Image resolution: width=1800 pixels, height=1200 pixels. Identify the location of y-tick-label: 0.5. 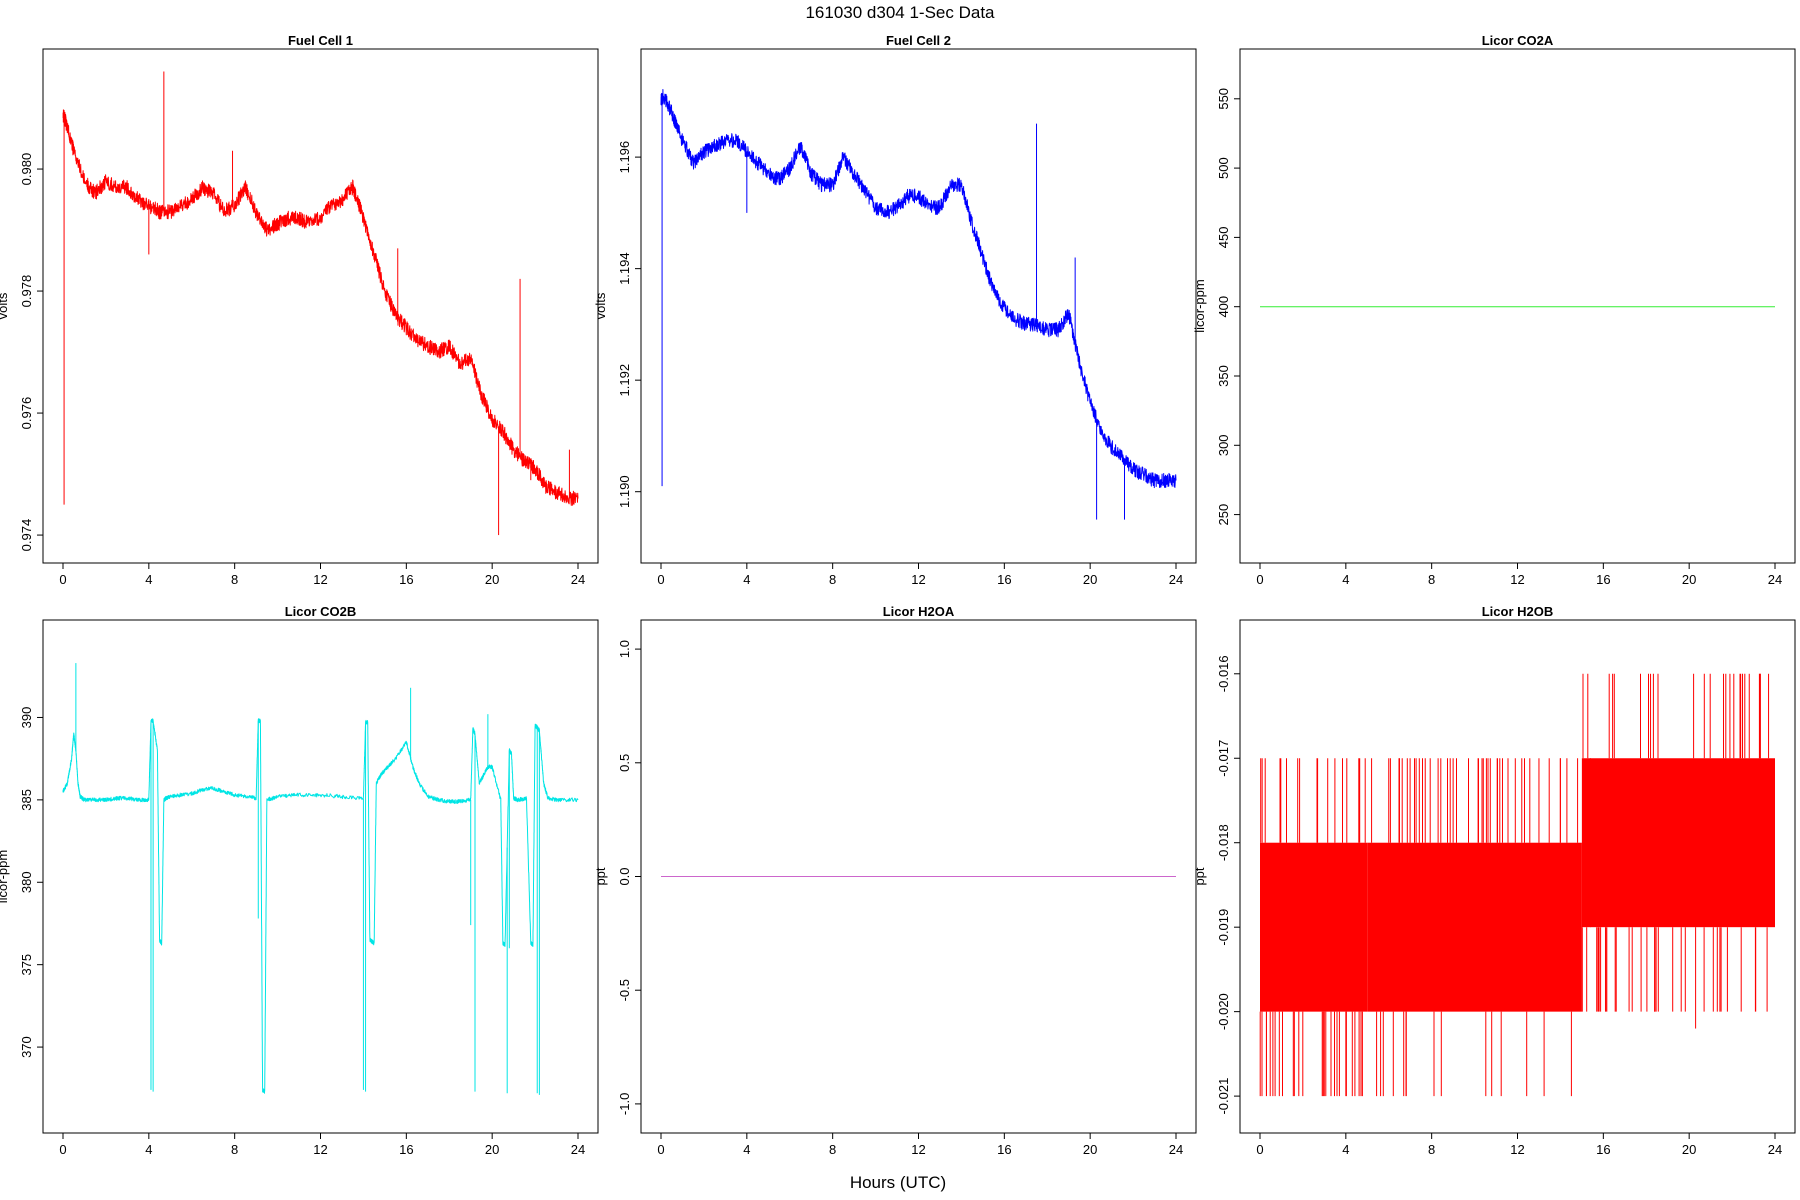
(624, 763).